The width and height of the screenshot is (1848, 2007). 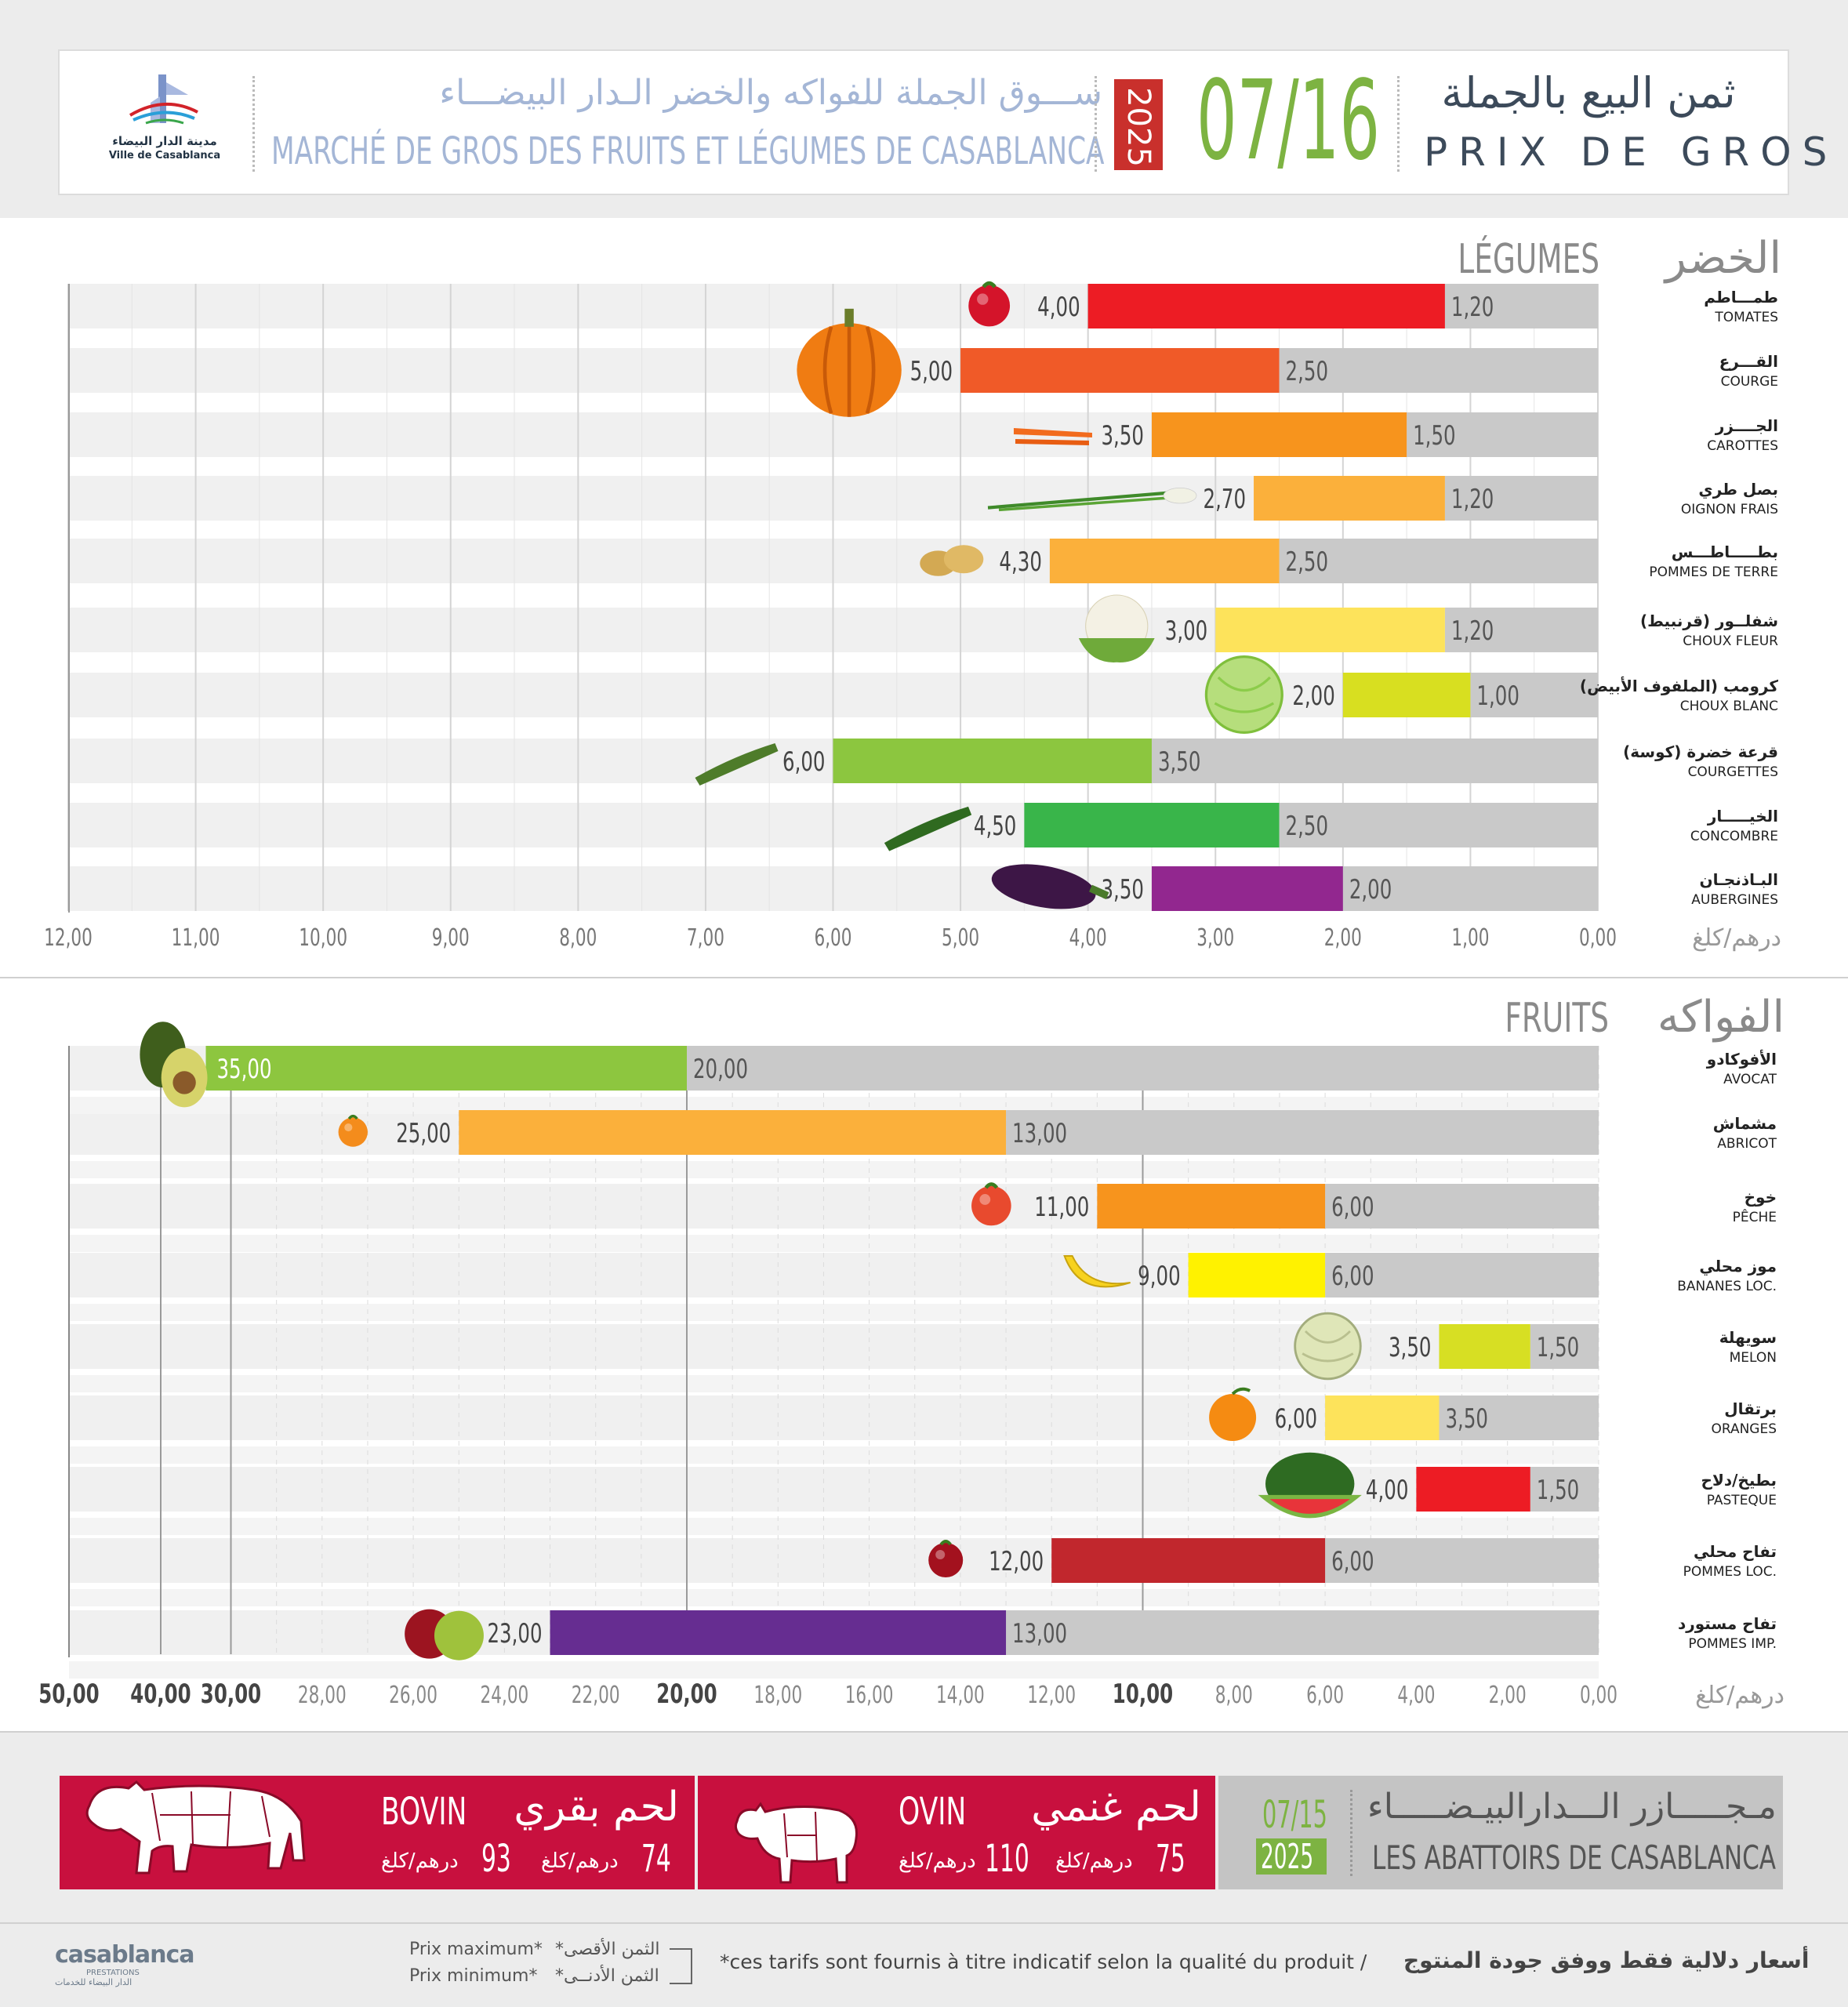 What do you see at coordinates (1325, 1695) in the screenshot?
I see `x-tick-label: 6,00` at bounding box center [1325, 1695].